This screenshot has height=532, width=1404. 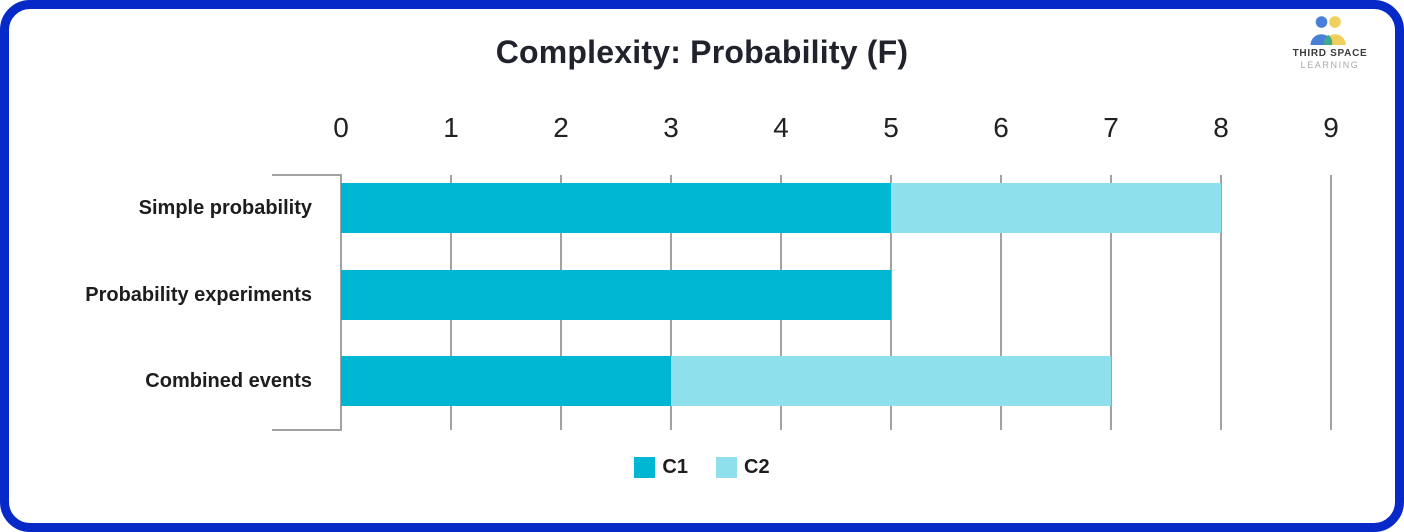 What do you see at coordinates (1330, 65) in the screenshot?
I see `brand-subname: LEARNING` at bounding box center [1330, 65].